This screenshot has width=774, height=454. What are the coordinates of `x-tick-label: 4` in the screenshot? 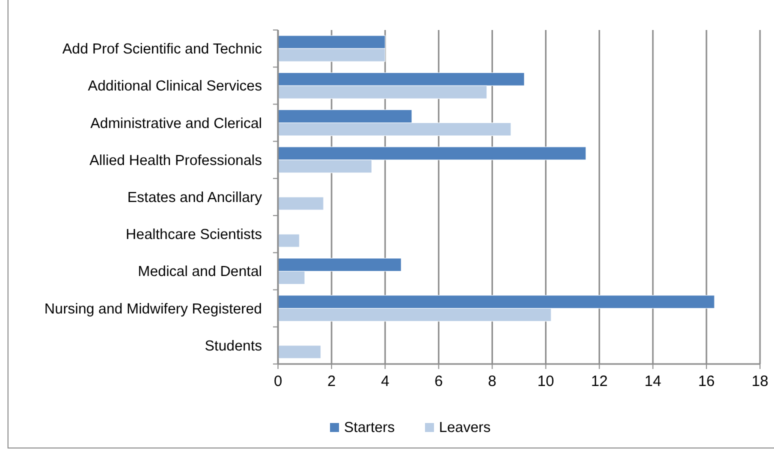 It's located at (385, 381).